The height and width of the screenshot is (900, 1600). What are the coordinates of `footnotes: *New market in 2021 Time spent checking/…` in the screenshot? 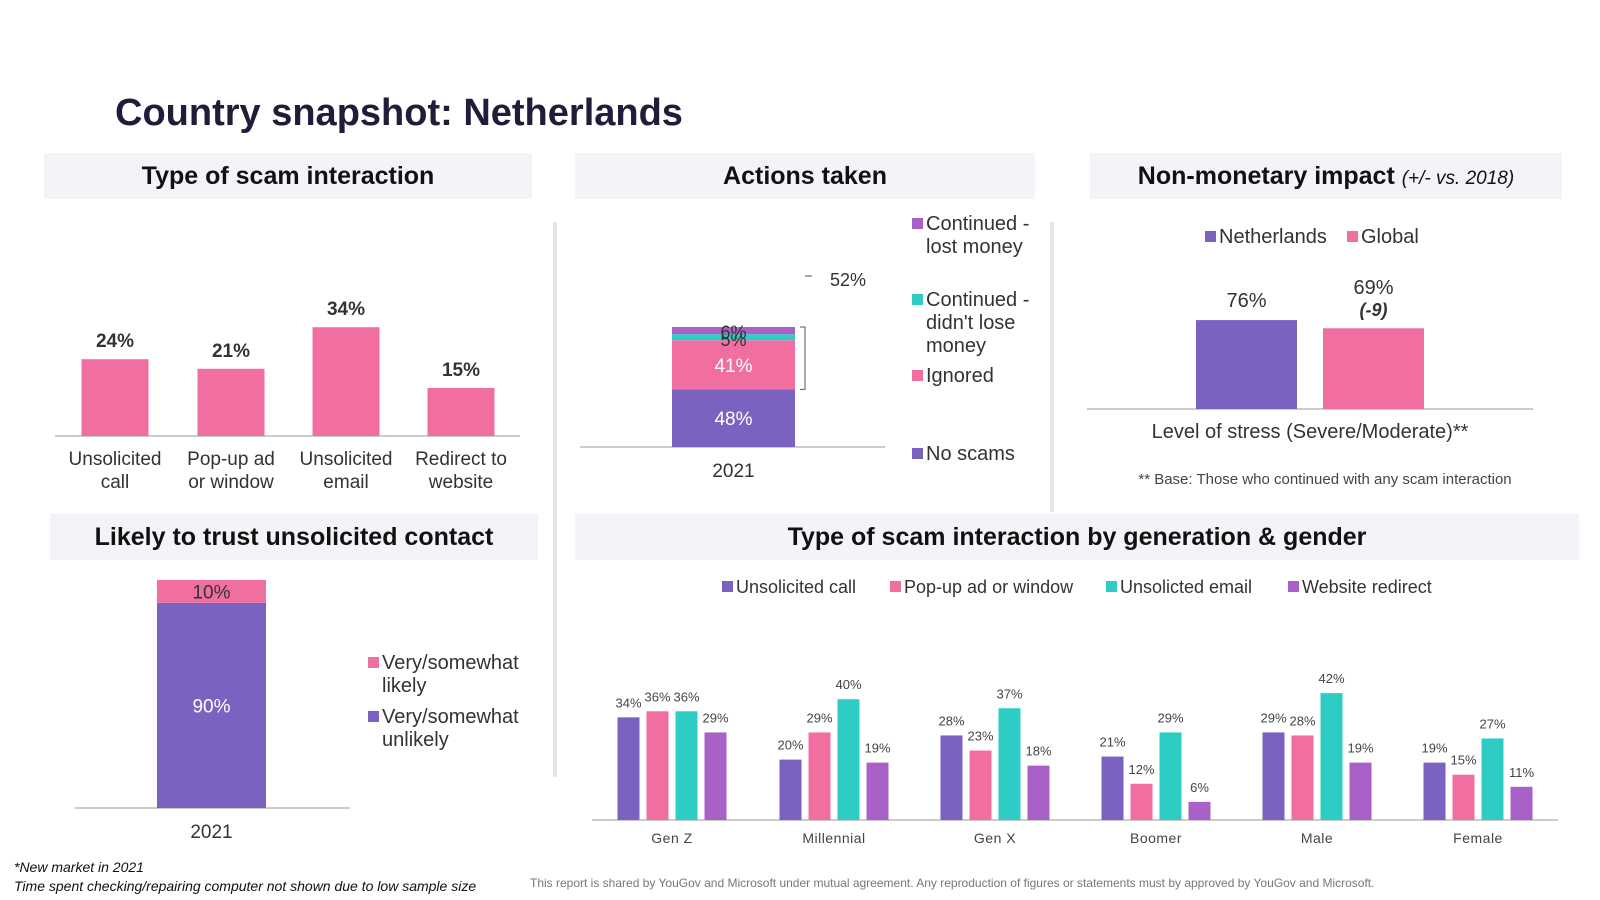 It's located at (245, 877).